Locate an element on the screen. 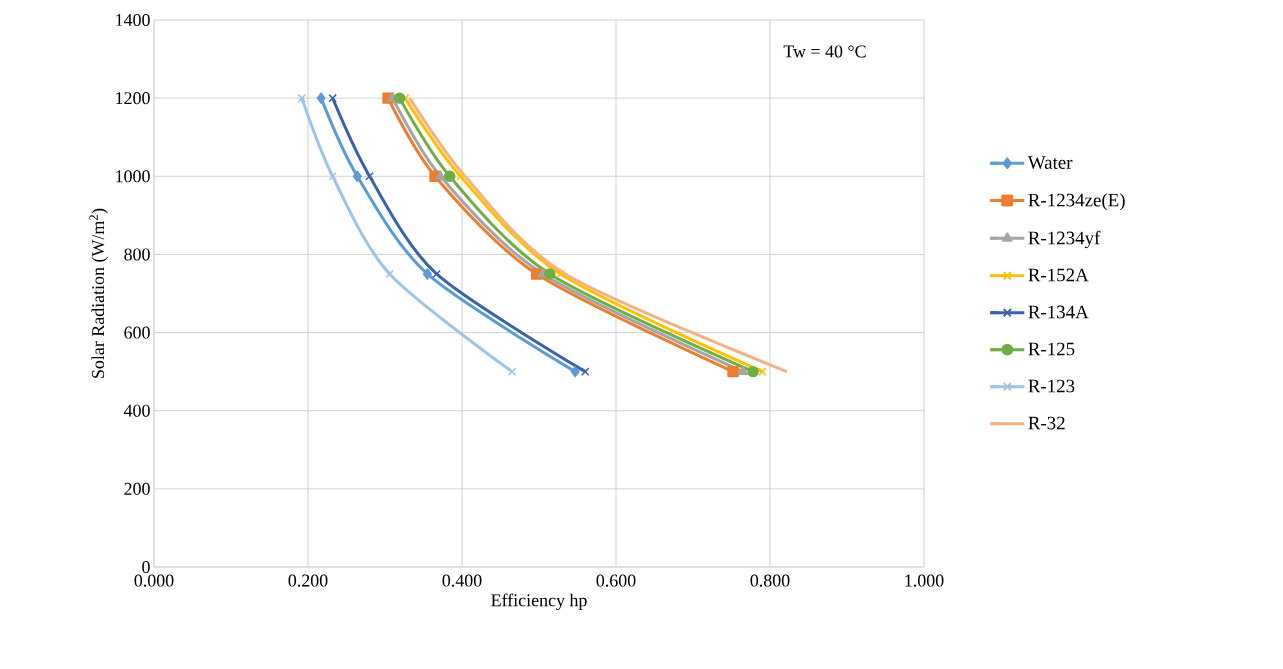 The image size is (1283, 669). legend-label: R-152A is located at coordinates (1058, 275).